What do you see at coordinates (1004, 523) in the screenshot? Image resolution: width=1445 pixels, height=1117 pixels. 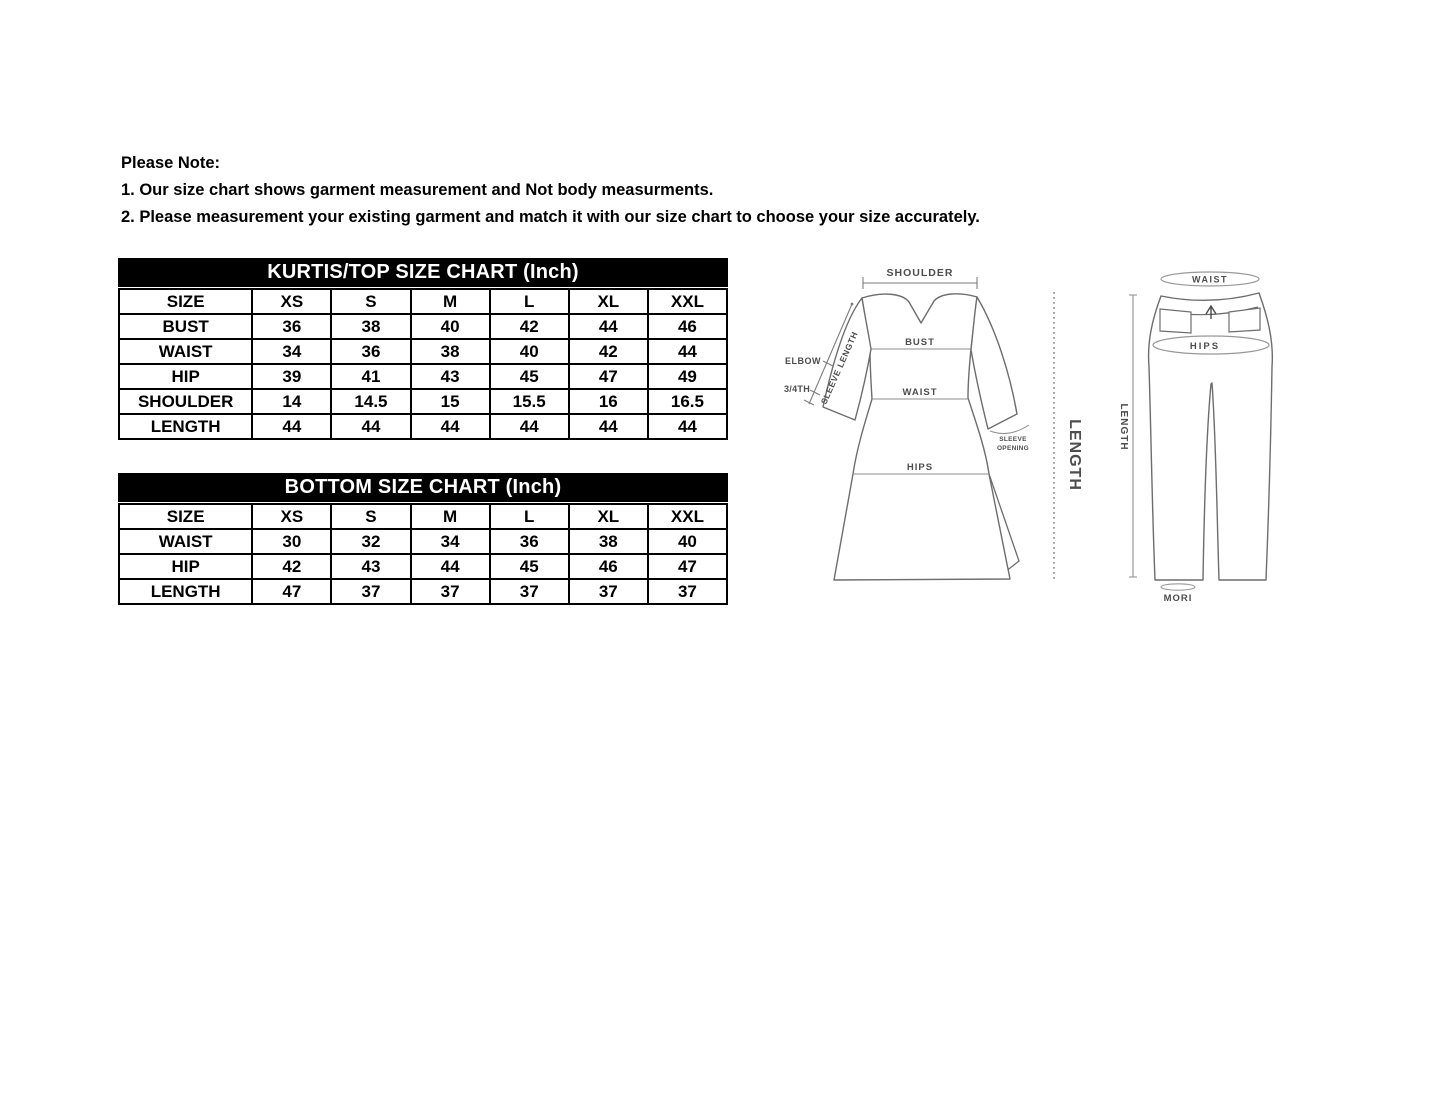 I see `kurti-side-slit-flap` at bounding box center [1004, 523].